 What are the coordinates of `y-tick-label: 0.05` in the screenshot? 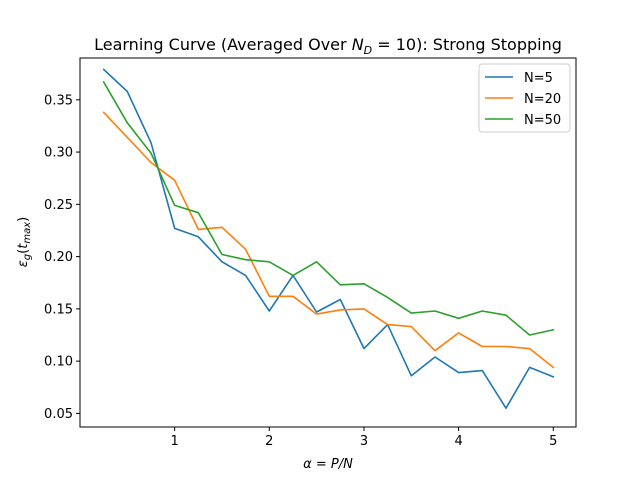 It's located at (58, 414).